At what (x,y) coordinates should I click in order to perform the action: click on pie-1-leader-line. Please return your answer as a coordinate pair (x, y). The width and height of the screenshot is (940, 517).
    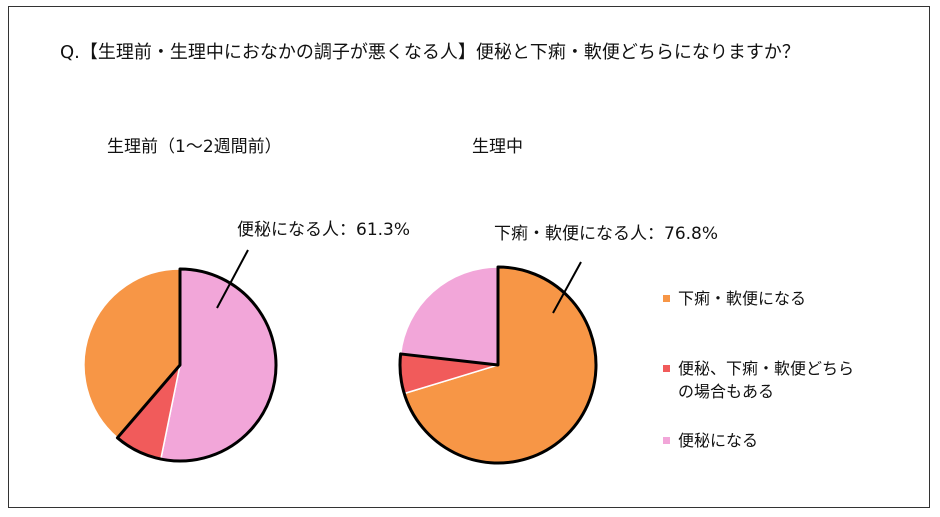
    Looking at the image, I should click on (232, 279).